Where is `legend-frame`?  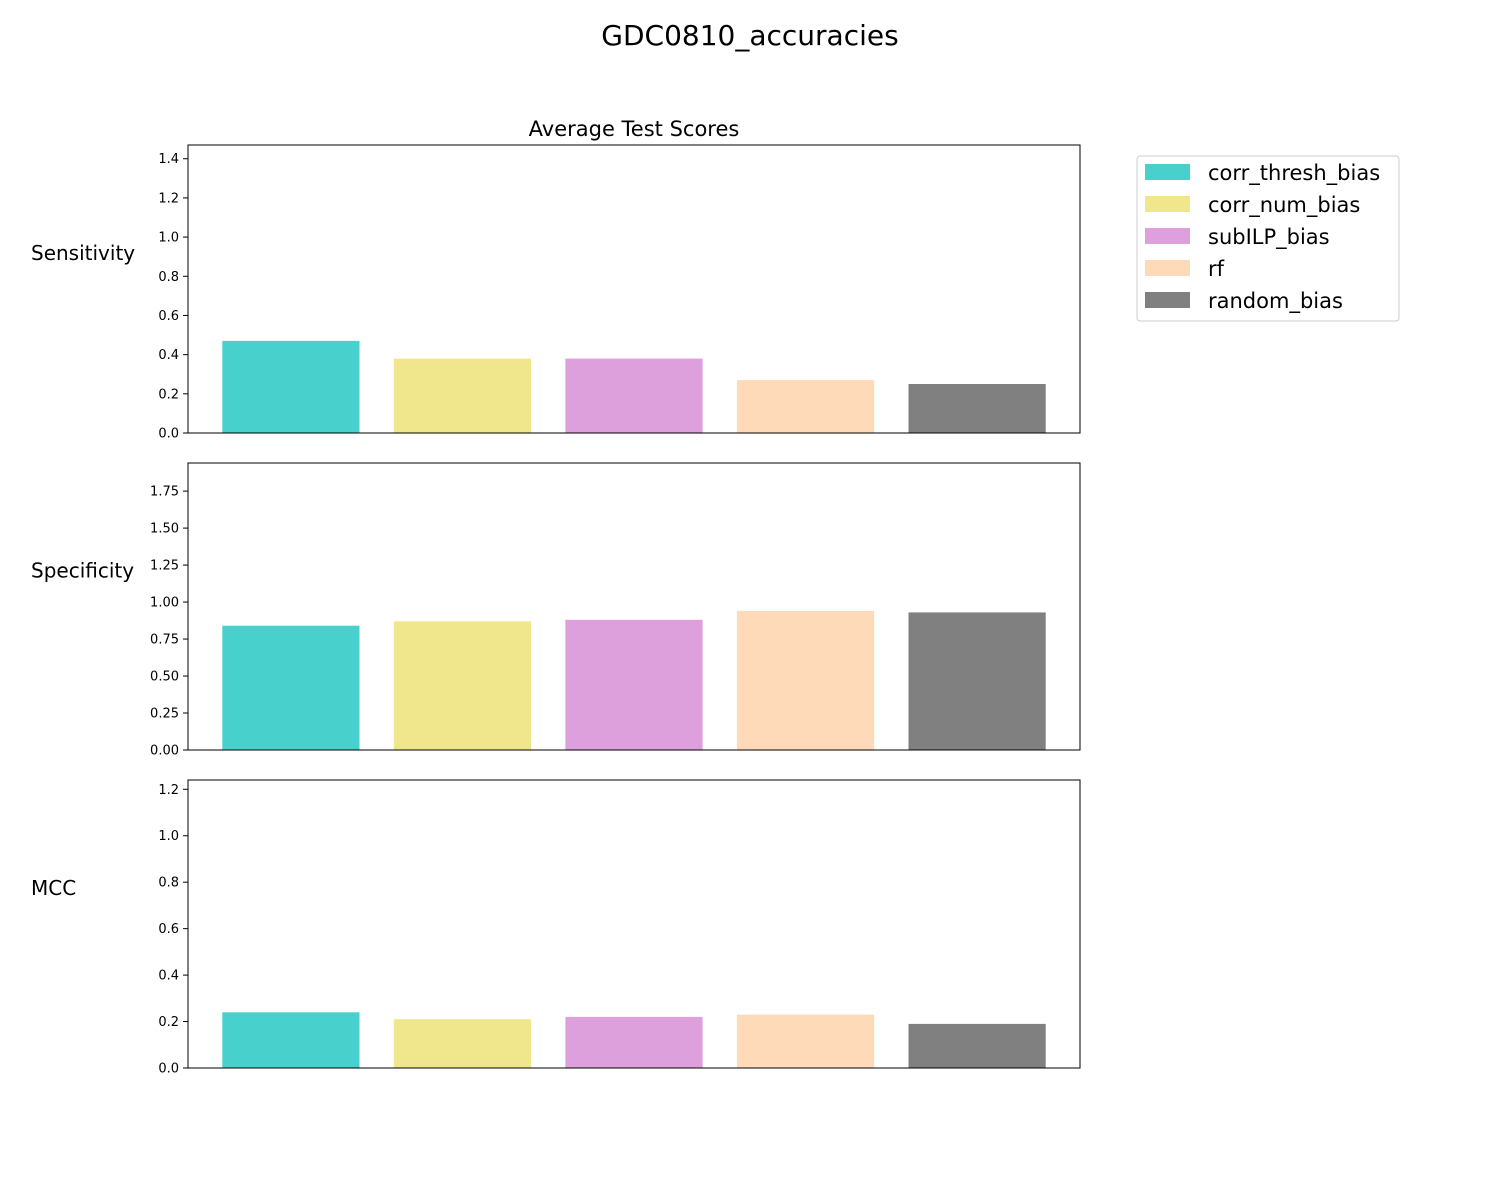
legend-frame is located at coordinates (1268, 238).